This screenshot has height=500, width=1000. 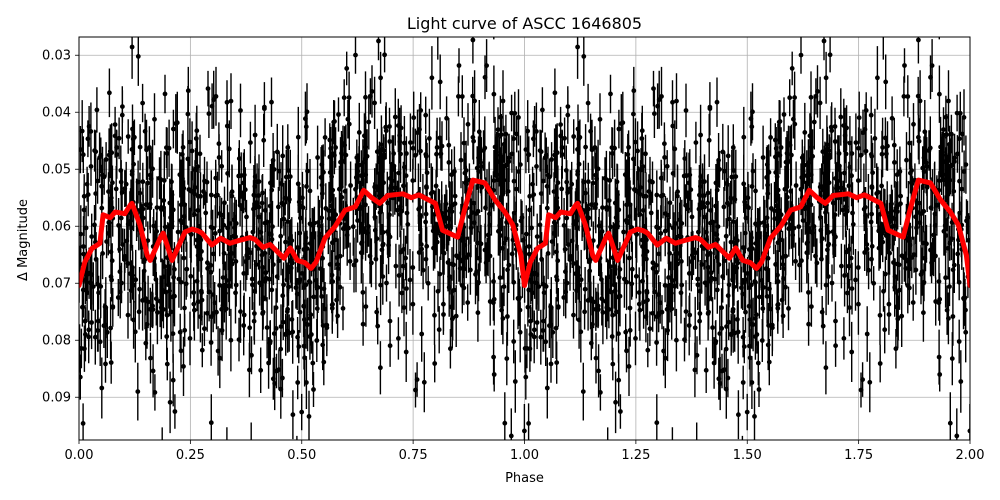 What do you see at coordinates (56, 227) in the screenshot?
I see `y-tick-label: 0.06` at bounding box center [56, 227].